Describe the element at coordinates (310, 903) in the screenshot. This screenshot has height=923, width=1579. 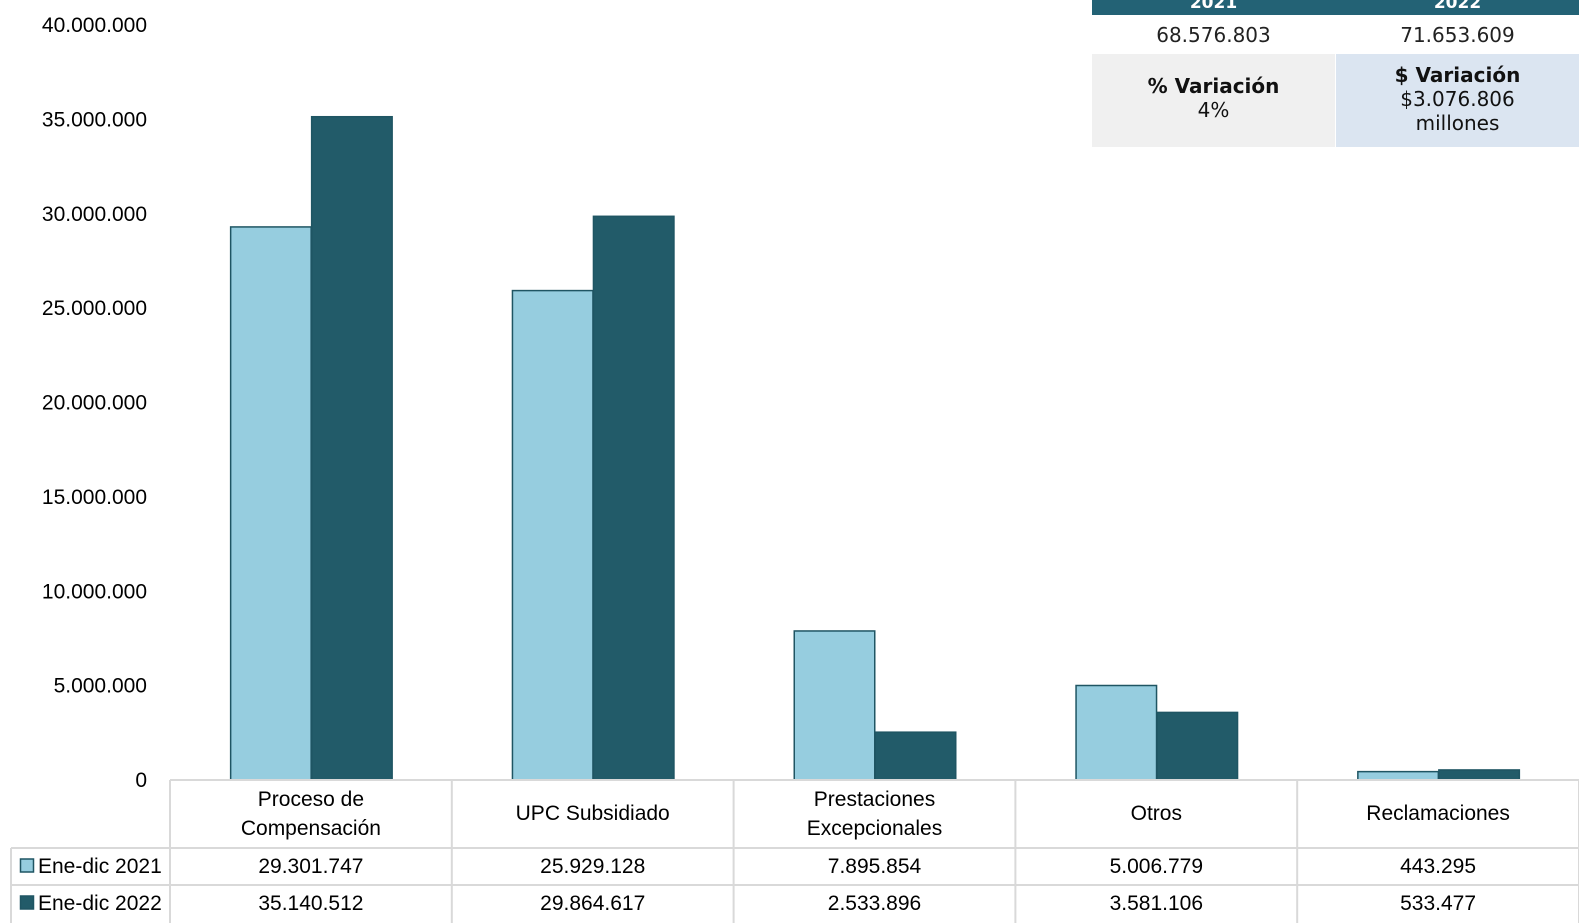
I see `data-label: 35.140.512` at that location.